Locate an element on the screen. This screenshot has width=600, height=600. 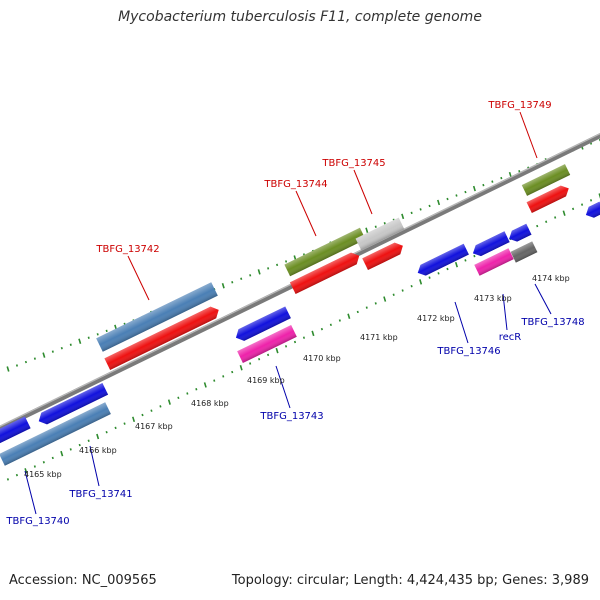
gene-label-top: TBFG_13742 is located at coordinates (127, 249).